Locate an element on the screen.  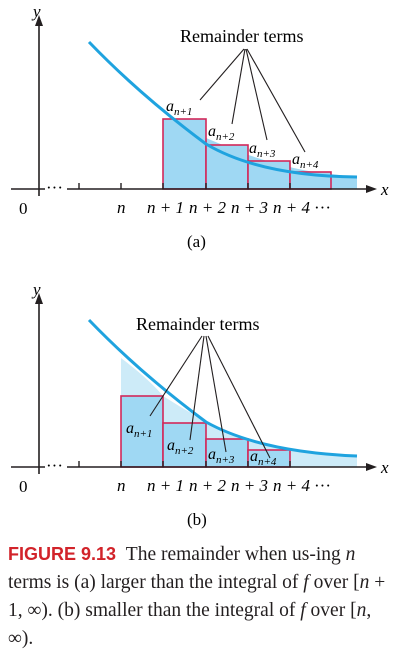
curve-b is located at coordinates (222, 388).